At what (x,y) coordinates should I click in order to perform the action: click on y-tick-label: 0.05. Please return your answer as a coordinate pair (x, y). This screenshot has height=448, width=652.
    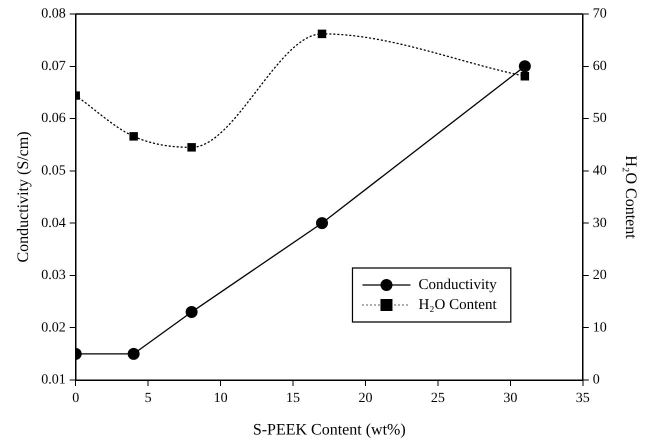
    Looking at the image, I should click on (53, 171).